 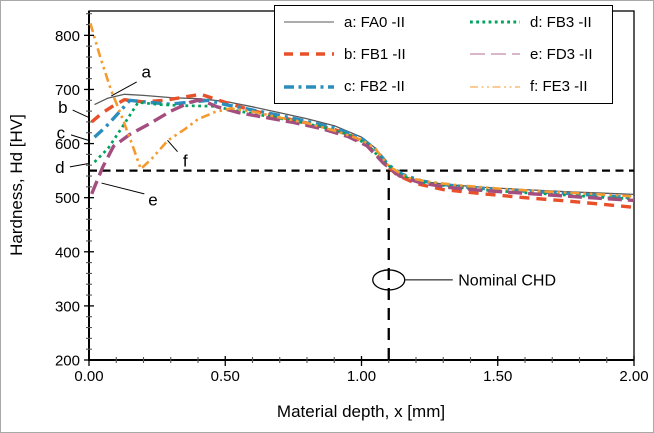 I want to click on x-tick-label: 1.00, so click(x=361, y=376).